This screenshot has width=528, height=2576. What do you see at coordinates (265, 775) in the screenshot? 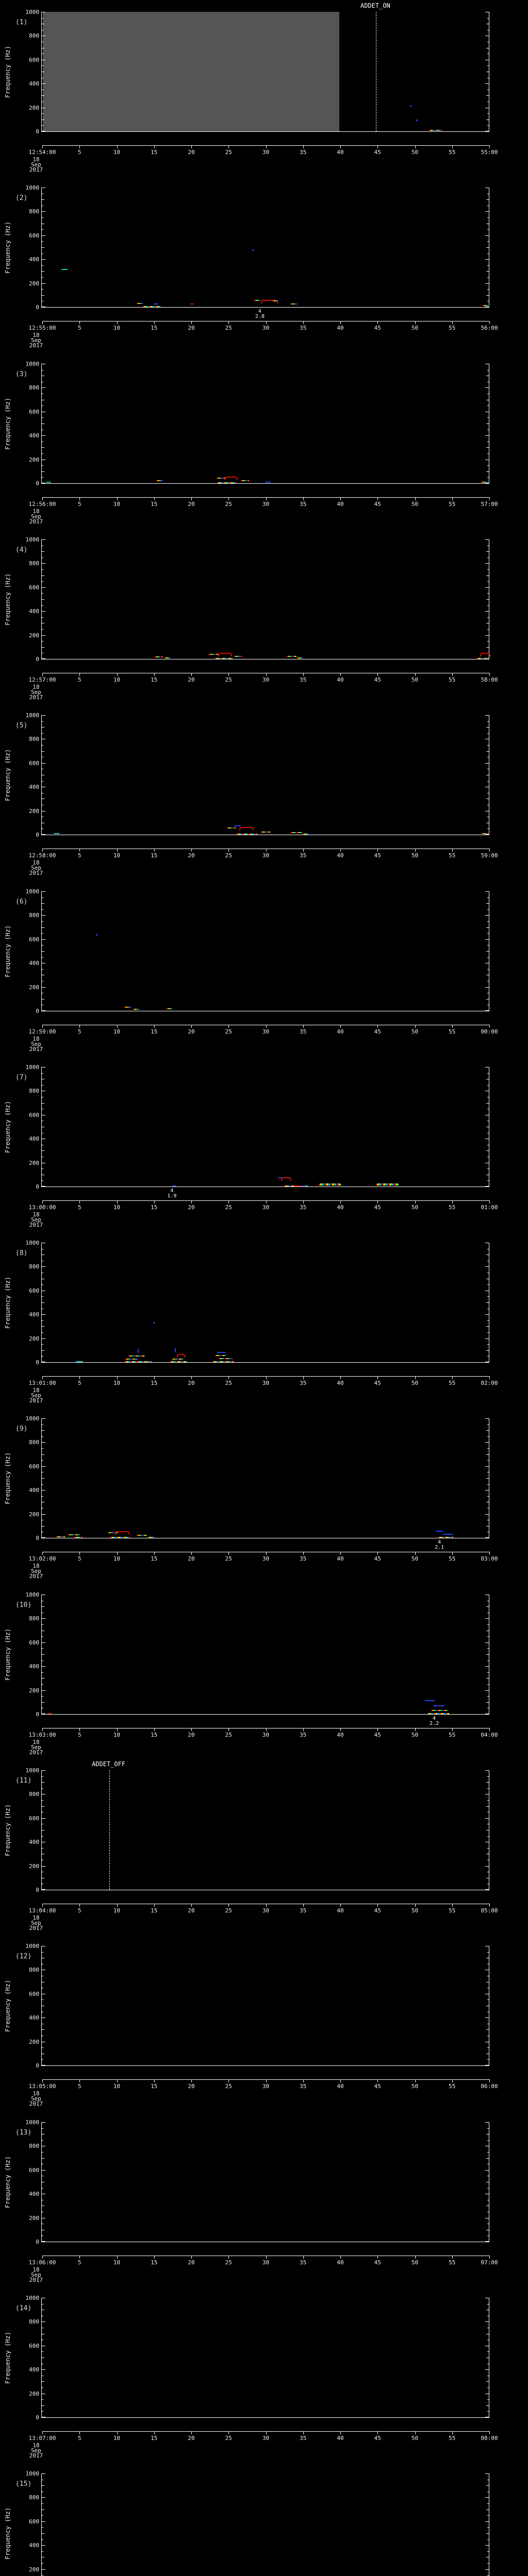
I see `plot-area` at bounding box center [265, 775].